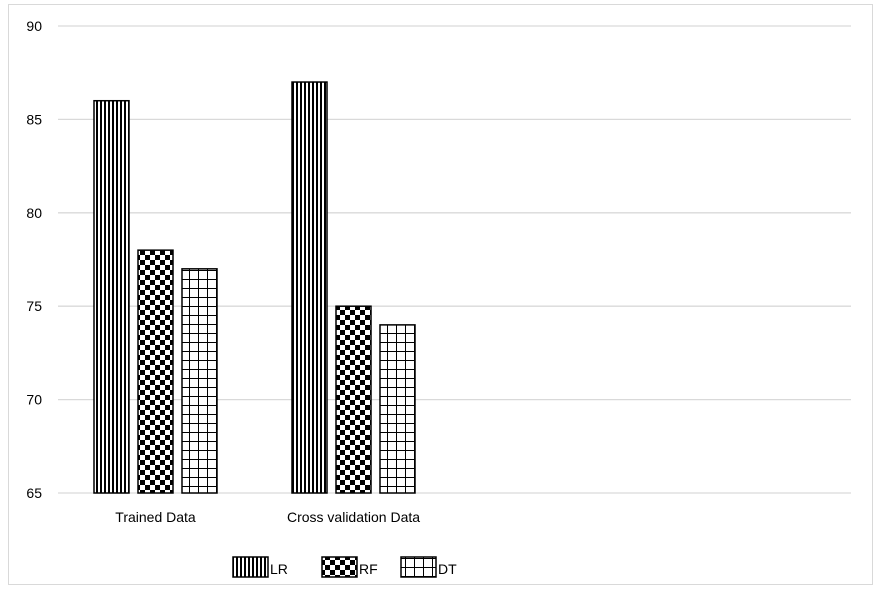  What do you see at coordinates (447, 569) in the screenshot?
I see `legend-label: DT` at bounding box center [447, 569].